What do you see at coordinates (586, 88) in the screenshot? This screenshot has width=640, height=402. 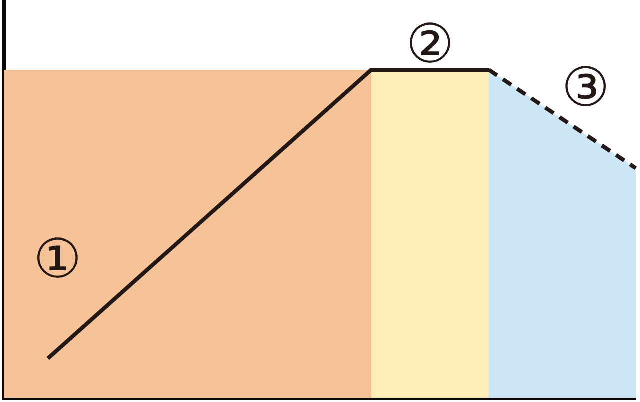 I see `series-label: ③` at bounding box center [586, 88].